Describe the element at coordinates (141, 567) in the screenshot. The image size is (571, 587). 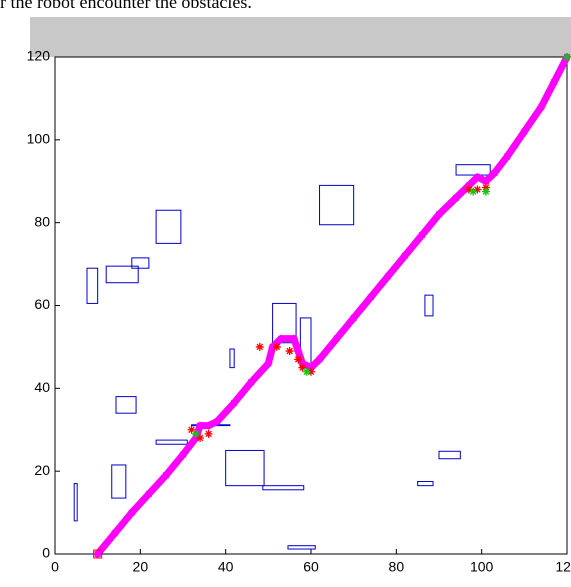
I see `x-tick-label: 20` at that location.